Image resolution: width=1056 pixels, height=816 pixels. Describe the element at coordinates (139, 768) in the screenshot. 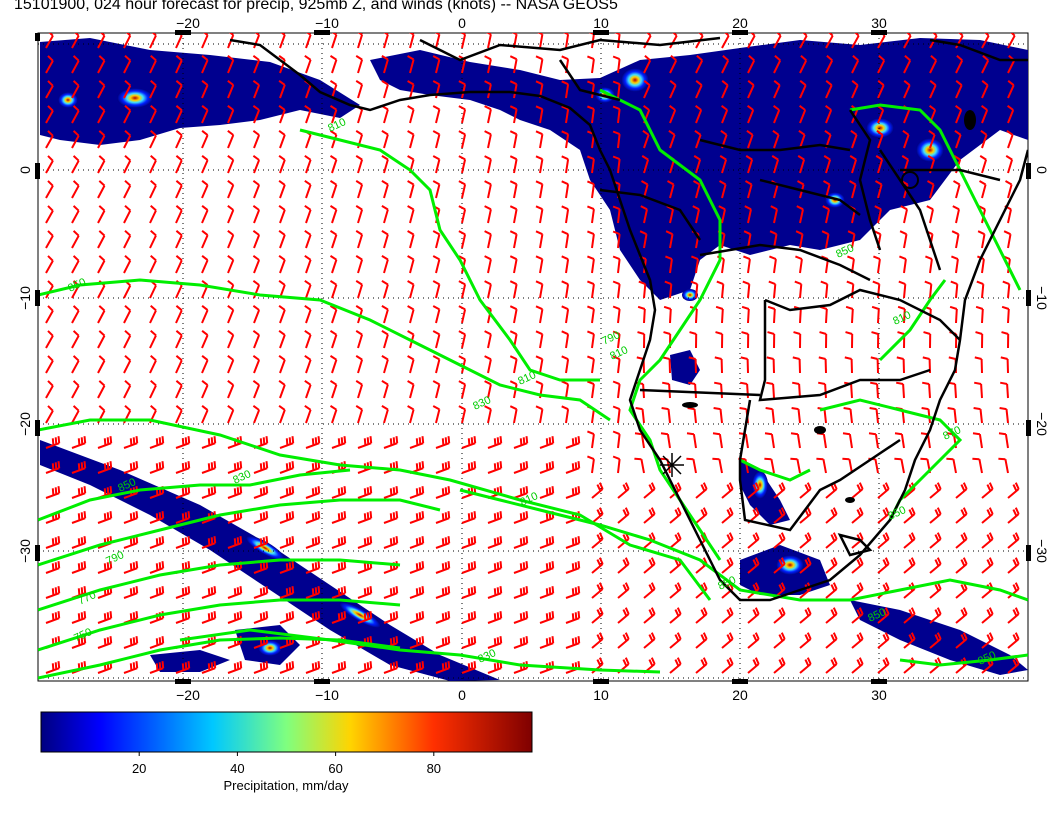

I see `colorbar-tick-label: 20` at that location.